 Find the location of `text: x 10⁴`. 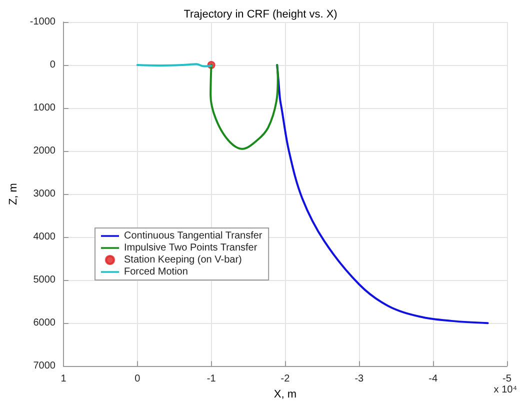

text: x 10⁴ is located at coordinates (506, 390).